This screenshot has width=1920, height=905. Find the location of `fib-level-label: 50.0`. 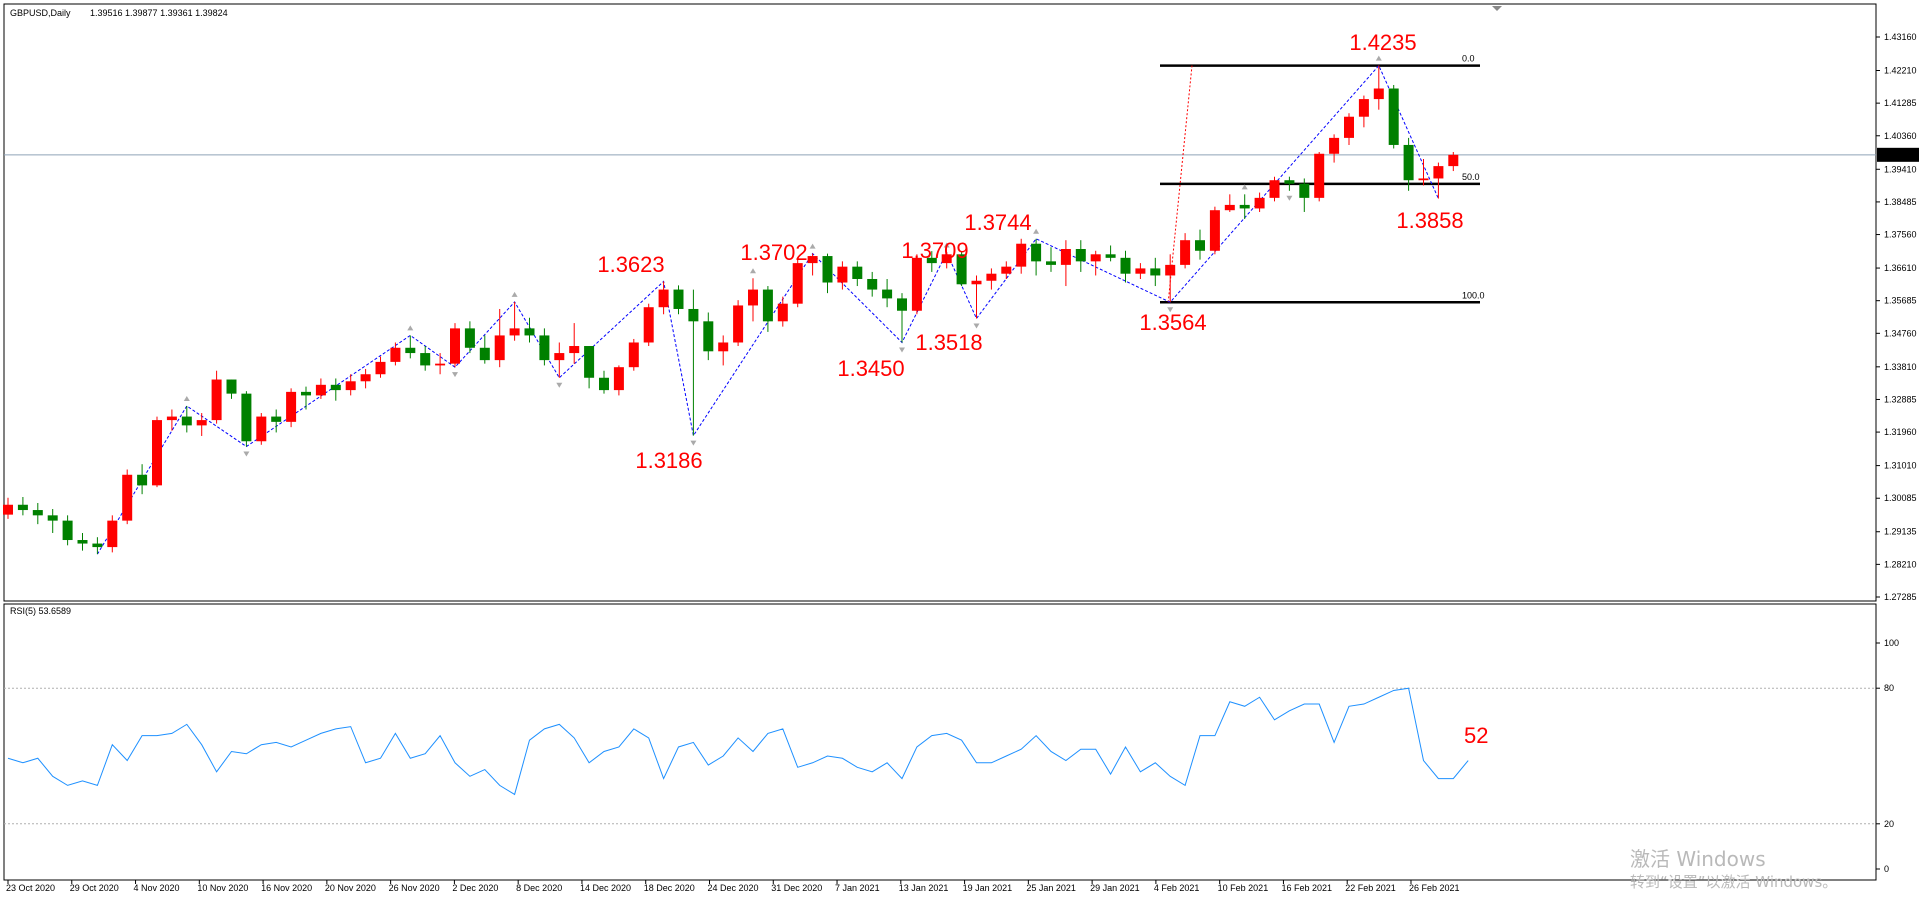

fib-level-label: 50.0 is located at coordinates (1471, 177).